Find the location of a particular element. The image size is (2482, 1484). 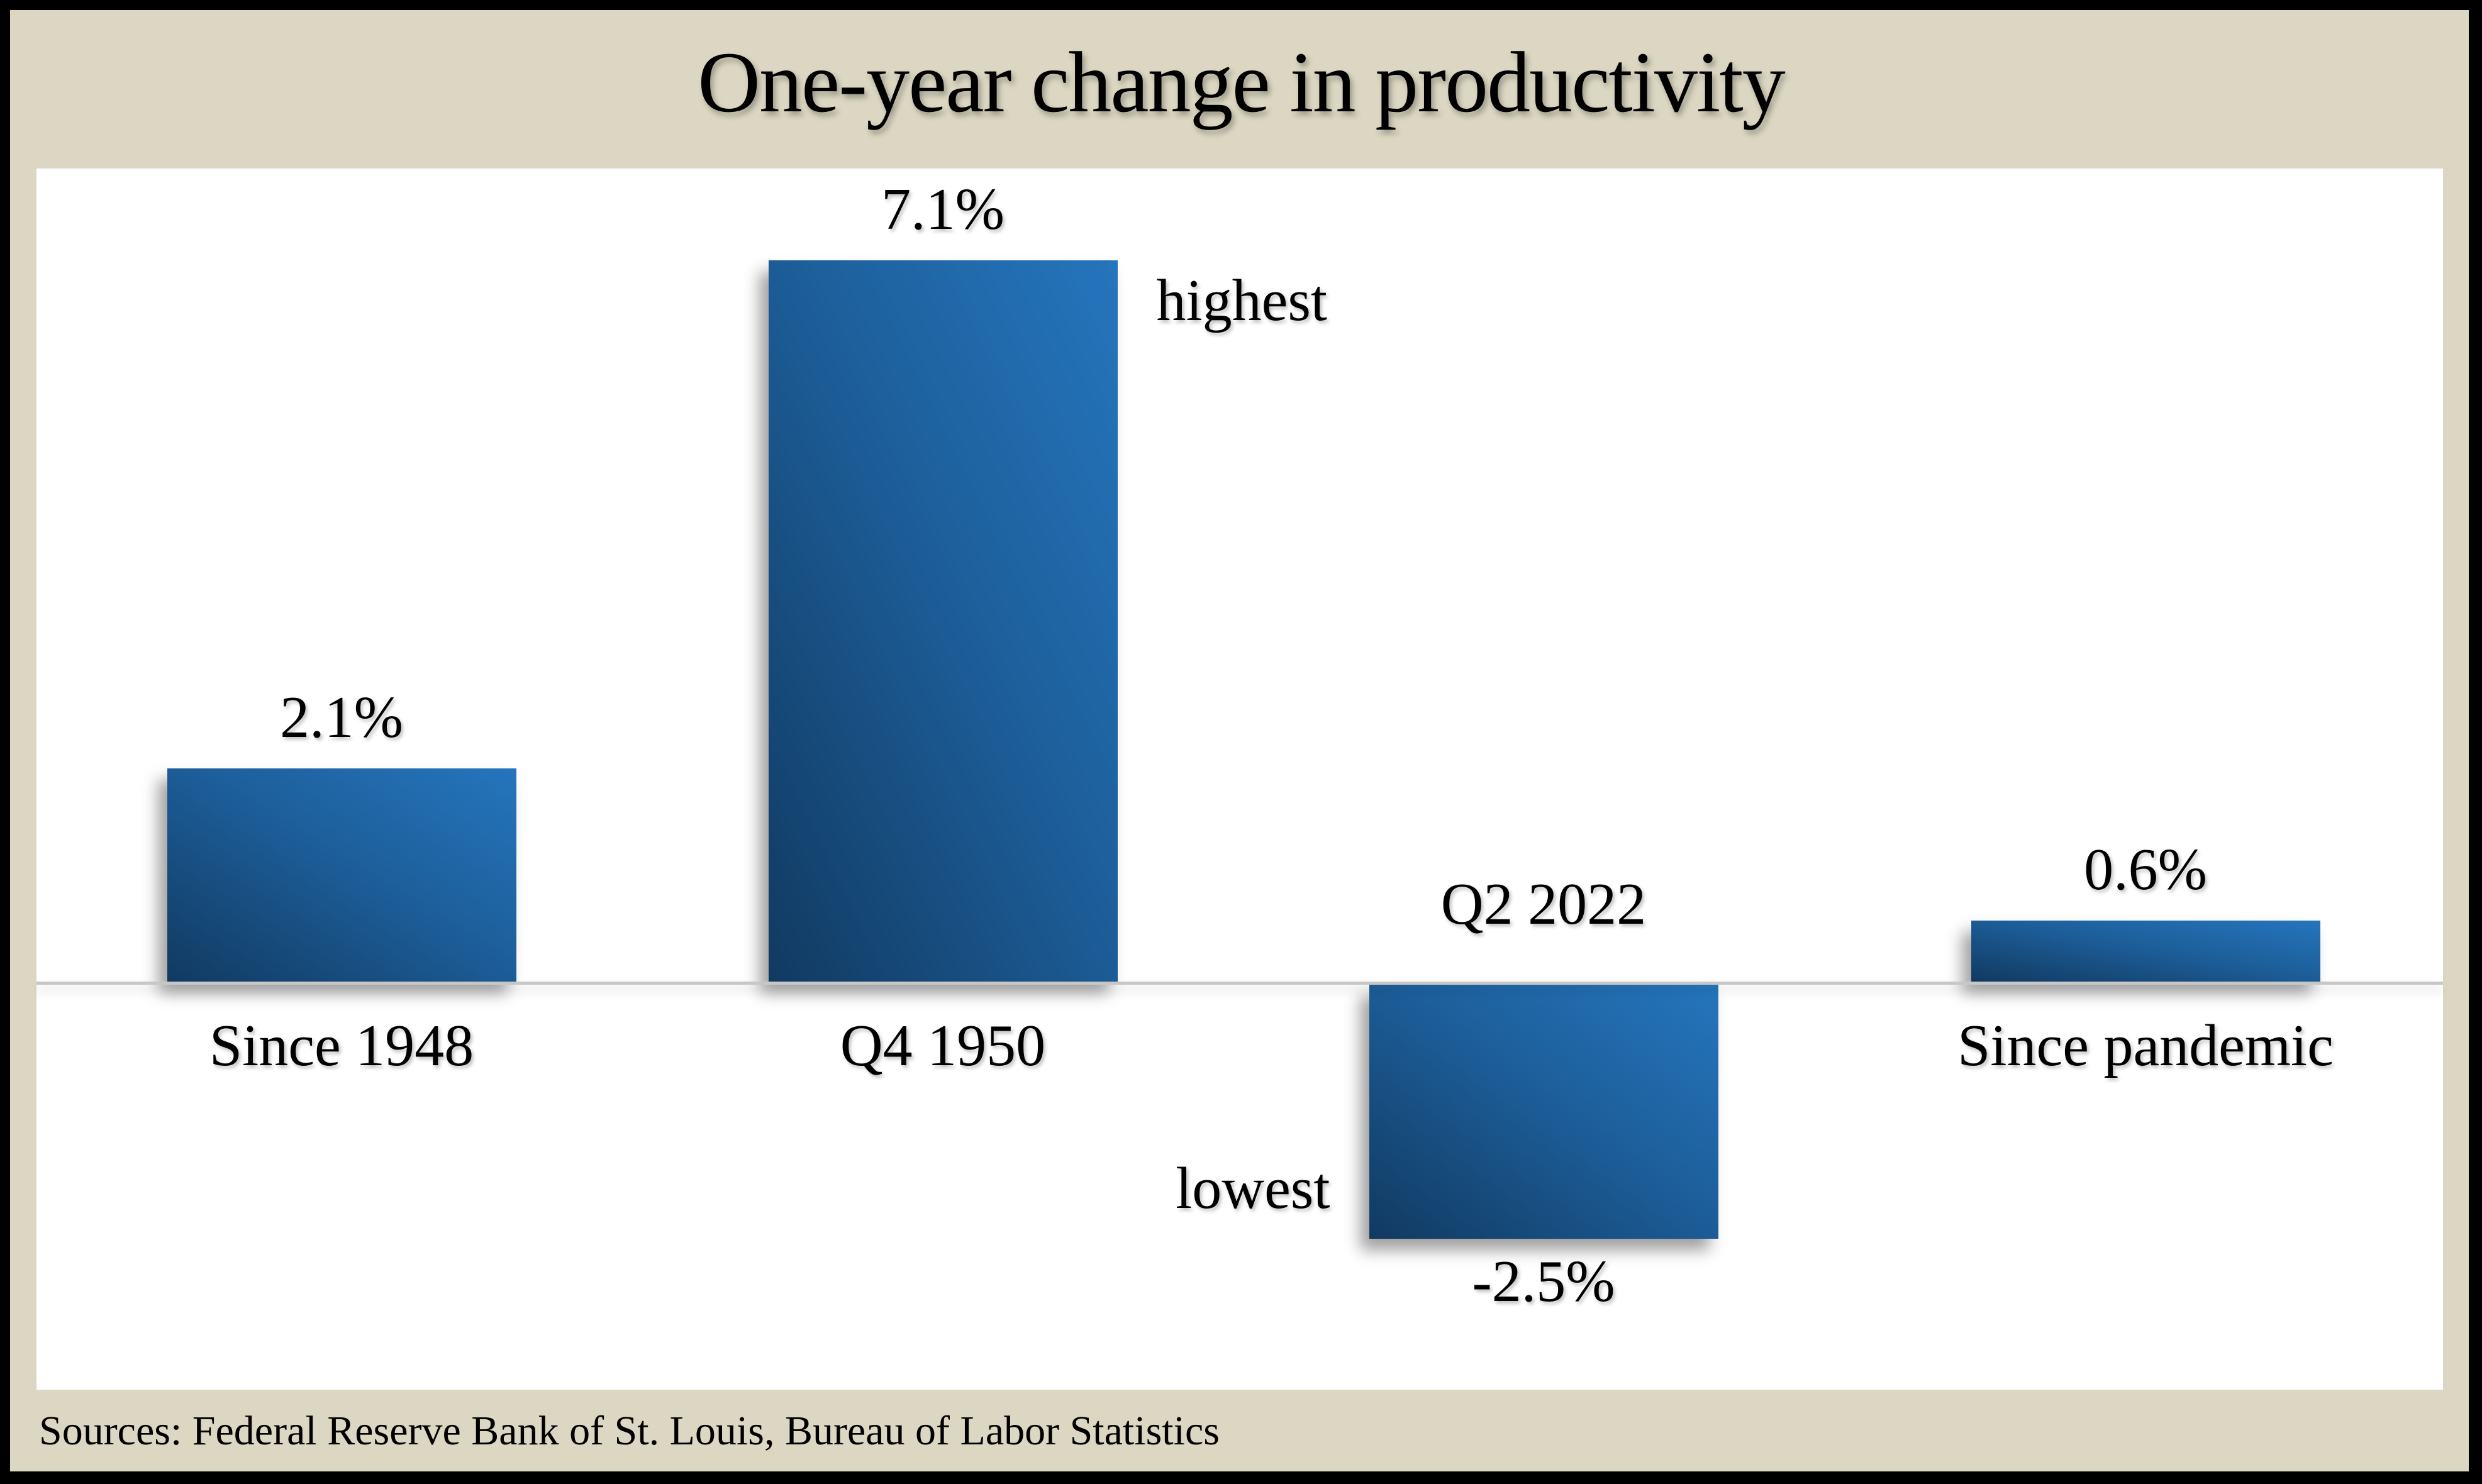

x-axis-line is located at coordinates (1239, 983).